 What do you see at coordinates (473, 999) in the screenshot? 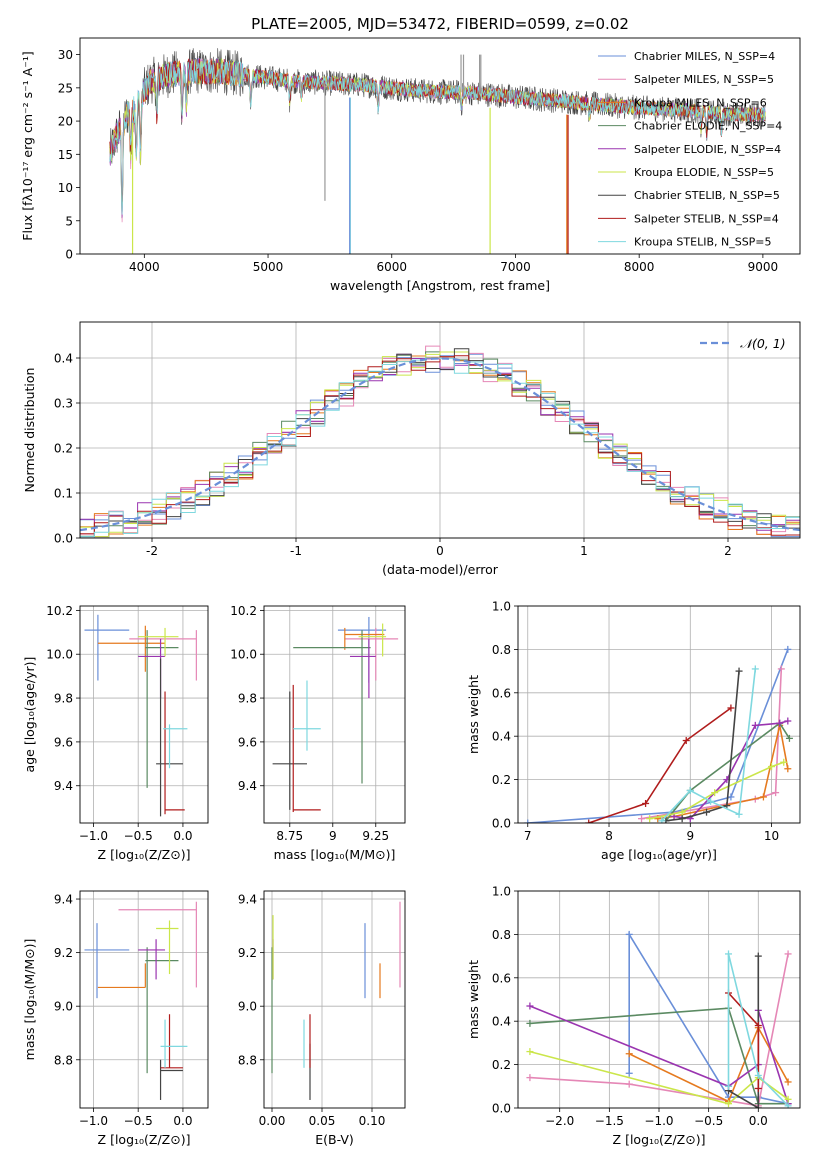
I see `y-axis-label: mass weight` at bounding box center [473, 999].